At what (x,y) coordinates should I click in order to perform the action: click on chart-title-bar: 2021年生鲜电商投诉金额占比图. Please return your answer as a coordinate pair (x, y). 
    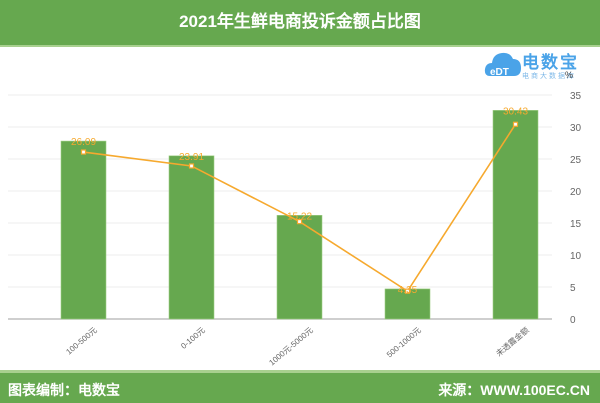
    Looking at the image, I should click on (300, 22).